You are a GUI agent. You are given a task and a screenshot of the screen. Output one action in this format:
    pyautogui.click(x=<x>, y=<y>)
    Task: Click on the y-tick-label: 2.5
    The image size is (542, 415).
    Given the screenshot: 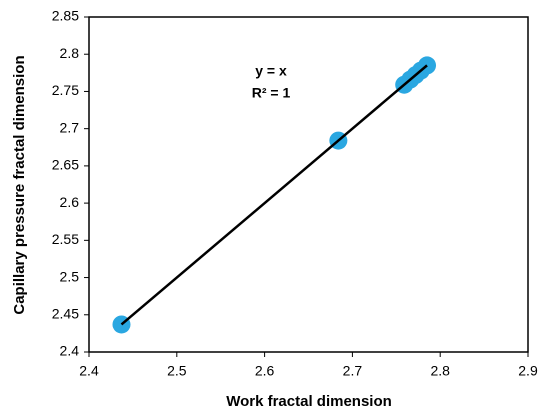 What is the action you would take?
    pyautogui.click(x=70, y=276)
    